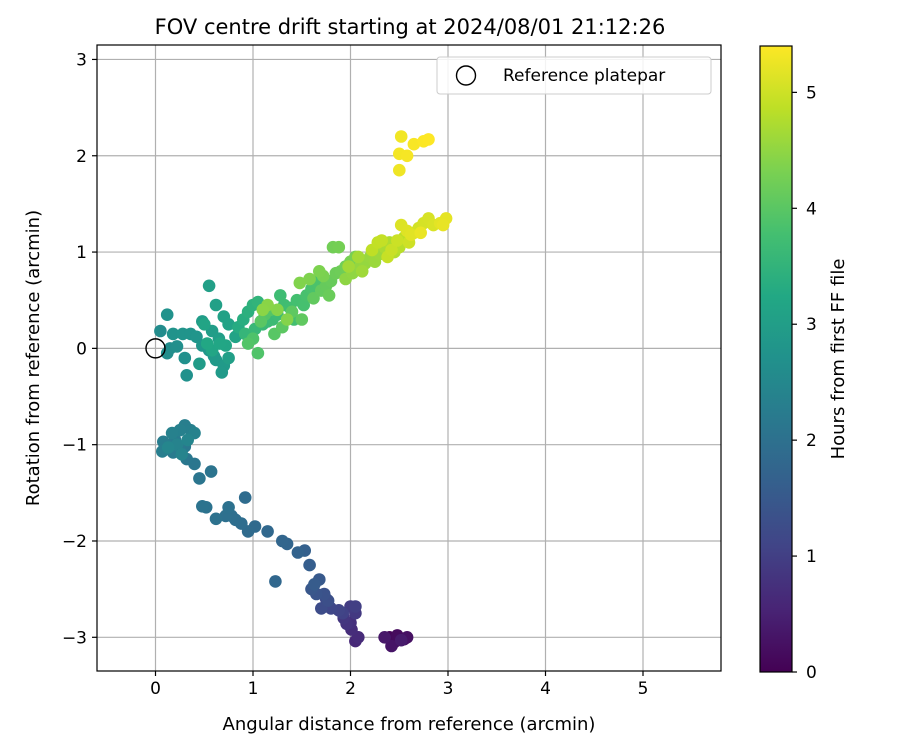 Image resolution: width=900 pixels, height=750 pixels. What do you see at coordinates (155, 689) in the screenshot?
I see `x-tick-label: 0` at bounding box center [155, 689].